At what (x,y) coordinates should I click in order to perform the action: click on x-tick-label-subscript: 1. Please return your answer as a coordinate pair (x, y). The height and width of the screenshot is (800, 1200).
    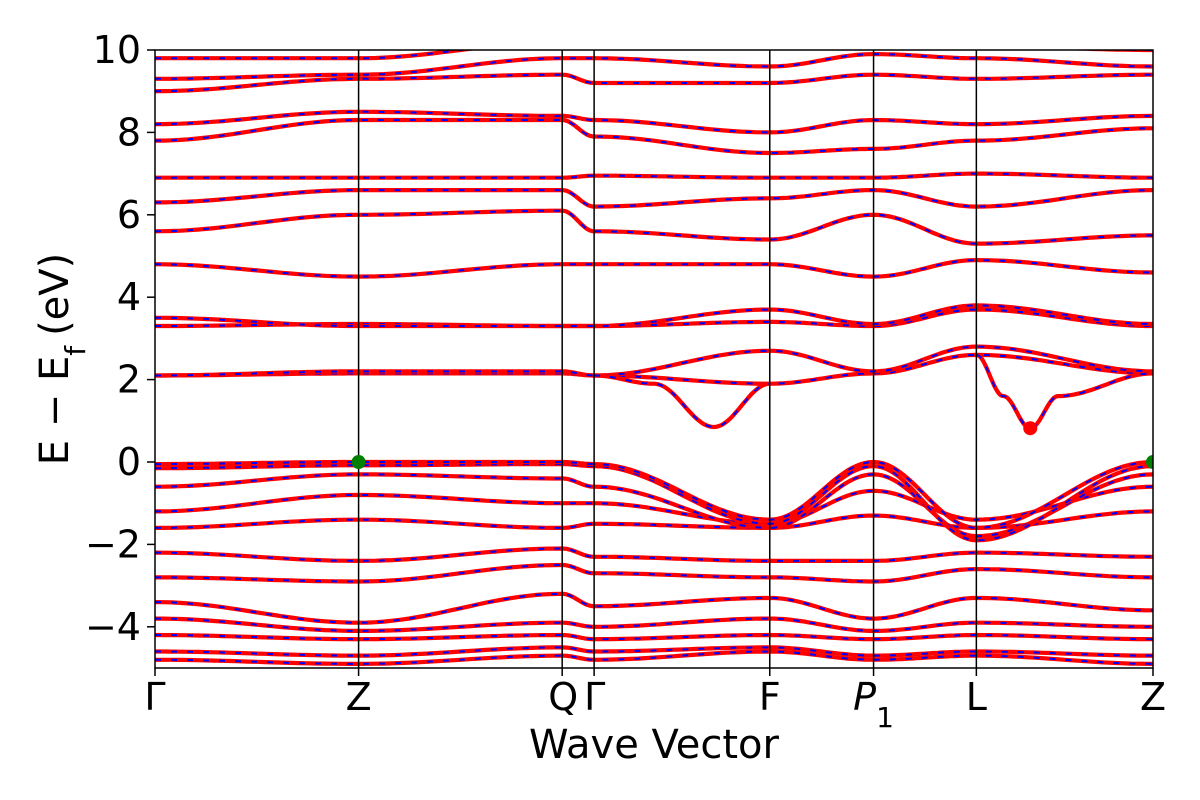
    Looking at the image, I should click on (885, 717).